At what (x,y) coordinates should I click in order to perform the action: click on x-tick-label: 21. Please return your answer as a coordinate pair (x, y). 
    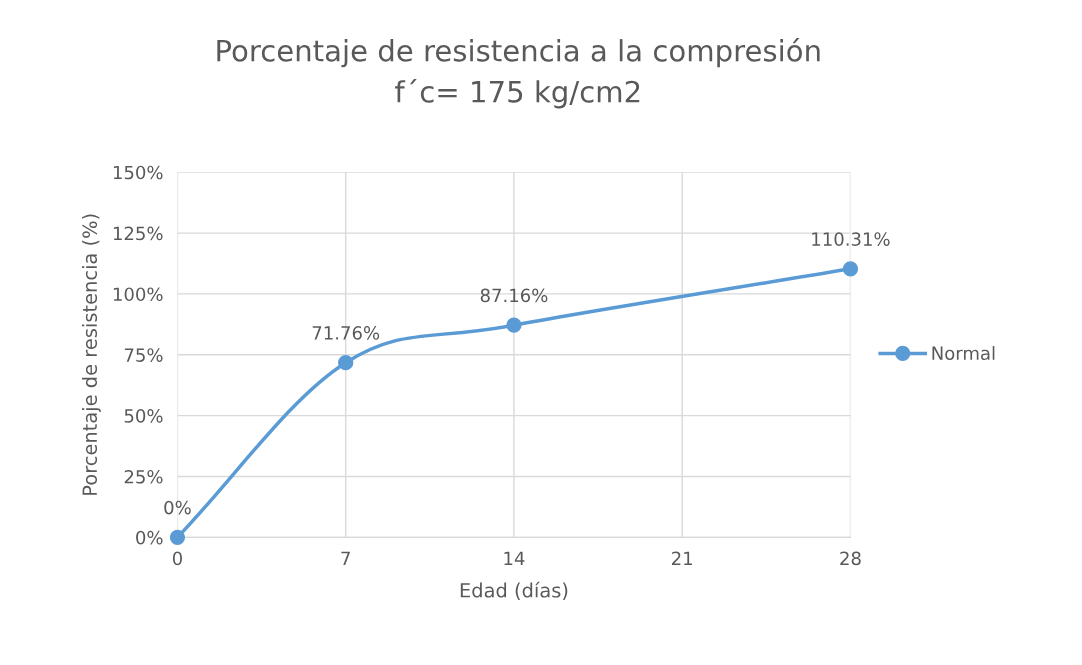
    Looking at the image, I should click on (682, 558).